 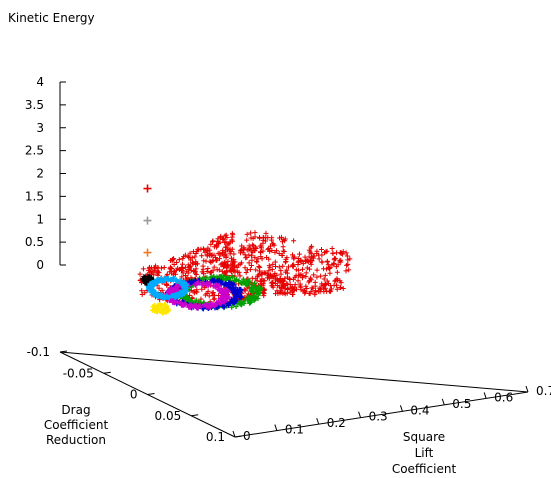 What do you see at coordinates (40, 128) in the screenshot?
I see `z-tick-label: 3` at bounding box center [40, 128].